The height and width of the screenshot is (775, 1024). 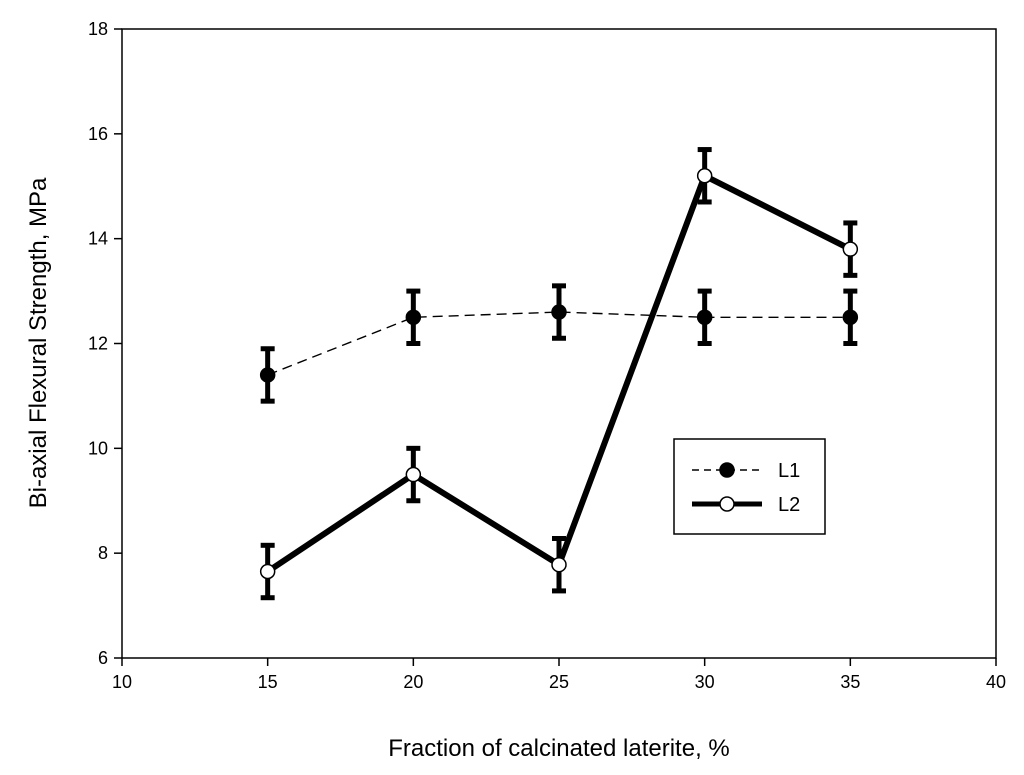 I want to click on x-tick-label: 15, so click(x=268, y=682).